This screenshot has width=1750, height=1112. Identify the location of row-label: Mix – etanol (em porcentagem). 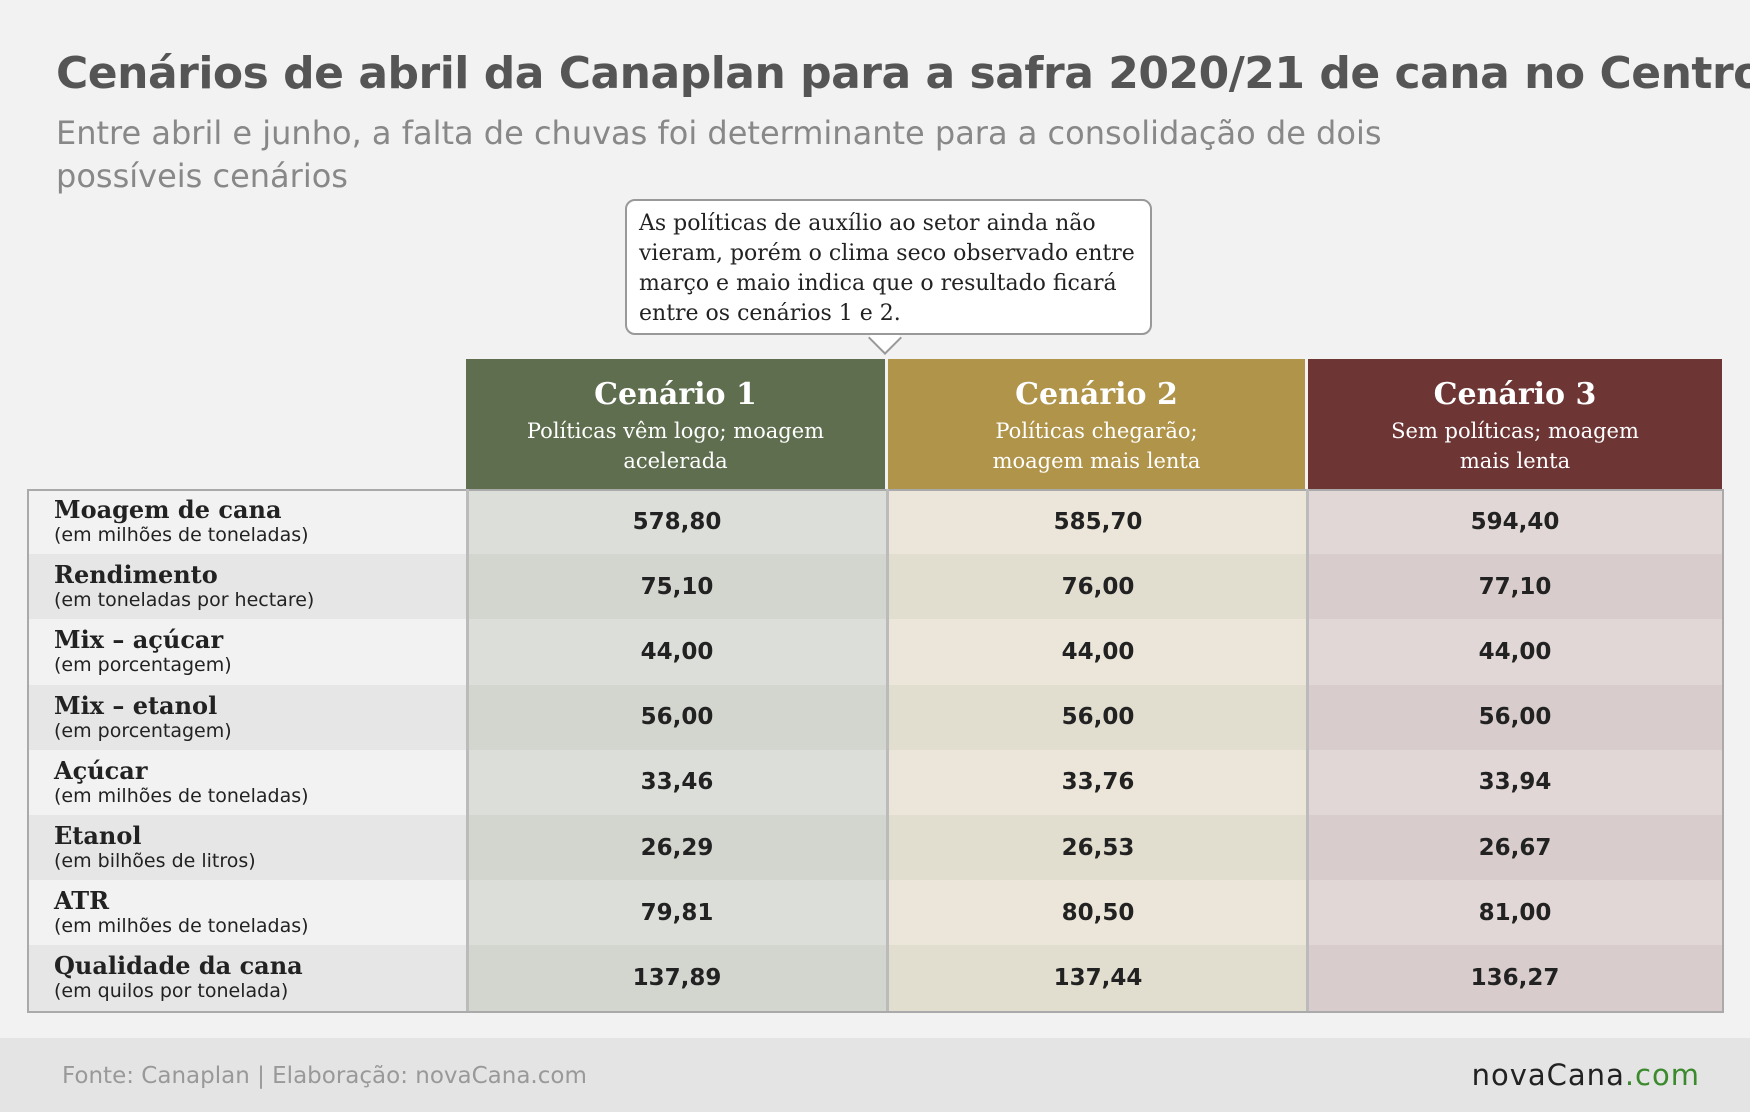
(246, 717).